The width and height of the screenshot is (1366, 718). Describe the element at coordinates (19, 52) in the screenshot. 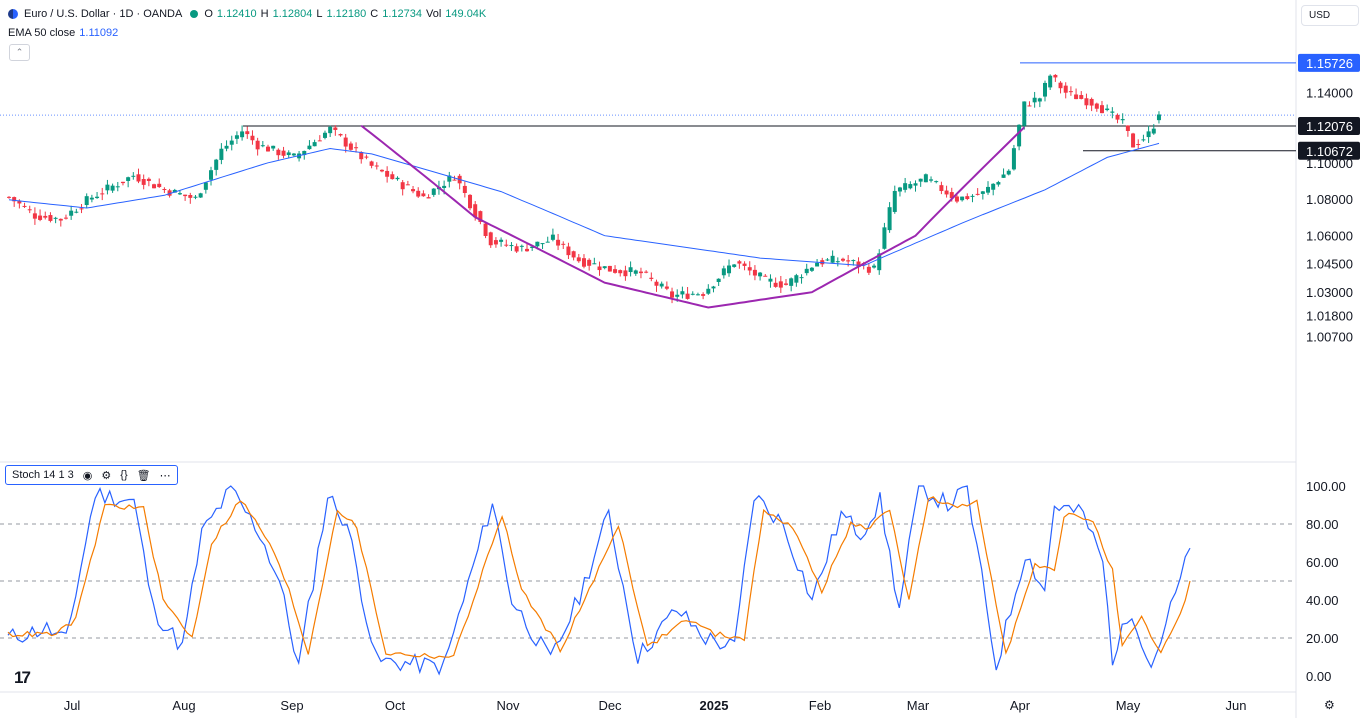

I see `collapse-legend-button: ⌃` at that location.